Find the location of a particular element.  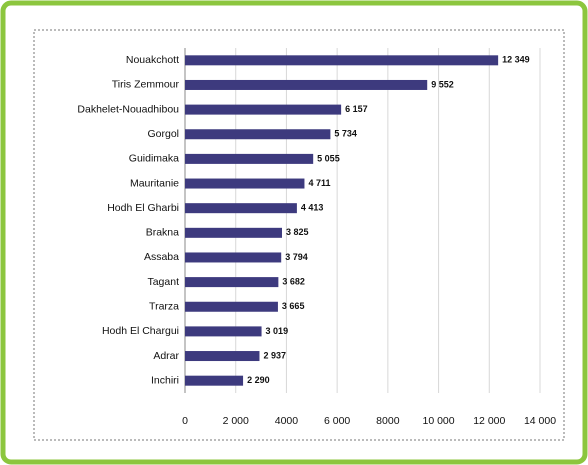

value-label: 4 711 is located at coordinates (319, 183).